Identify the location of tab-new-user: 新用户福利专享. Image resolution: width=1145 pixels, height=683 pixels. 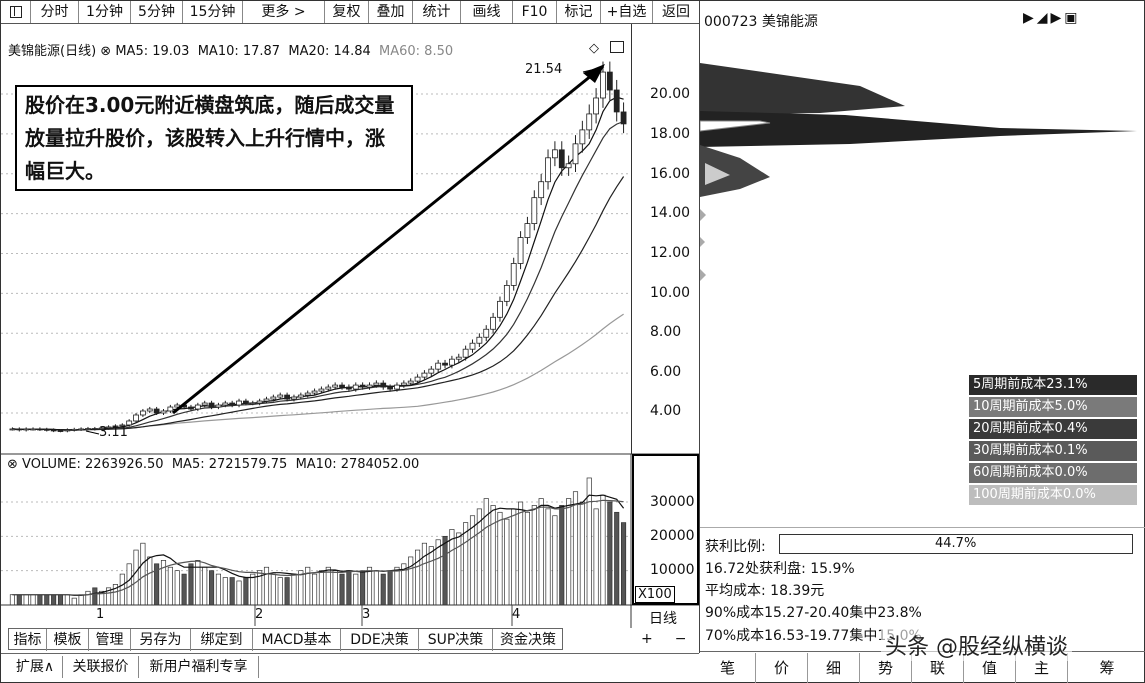
(199, 667).